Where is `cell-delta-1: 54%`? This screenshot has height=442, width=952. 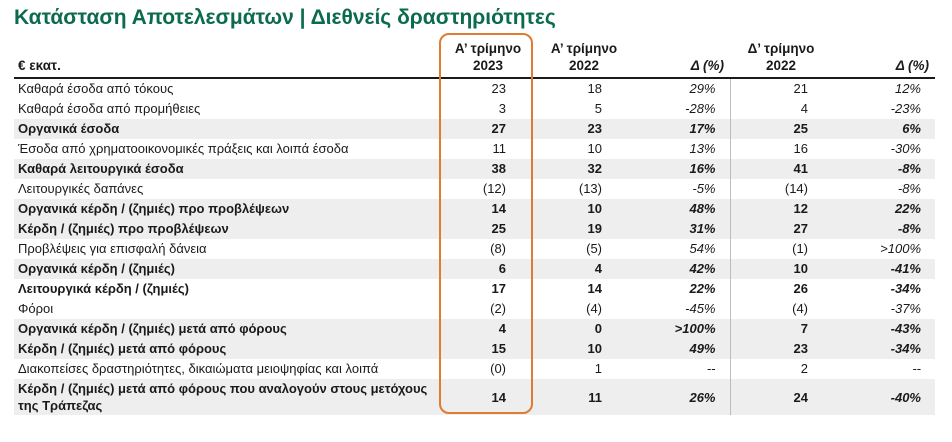
cell-delta-1: 54% is located at coordinates (681, 249).